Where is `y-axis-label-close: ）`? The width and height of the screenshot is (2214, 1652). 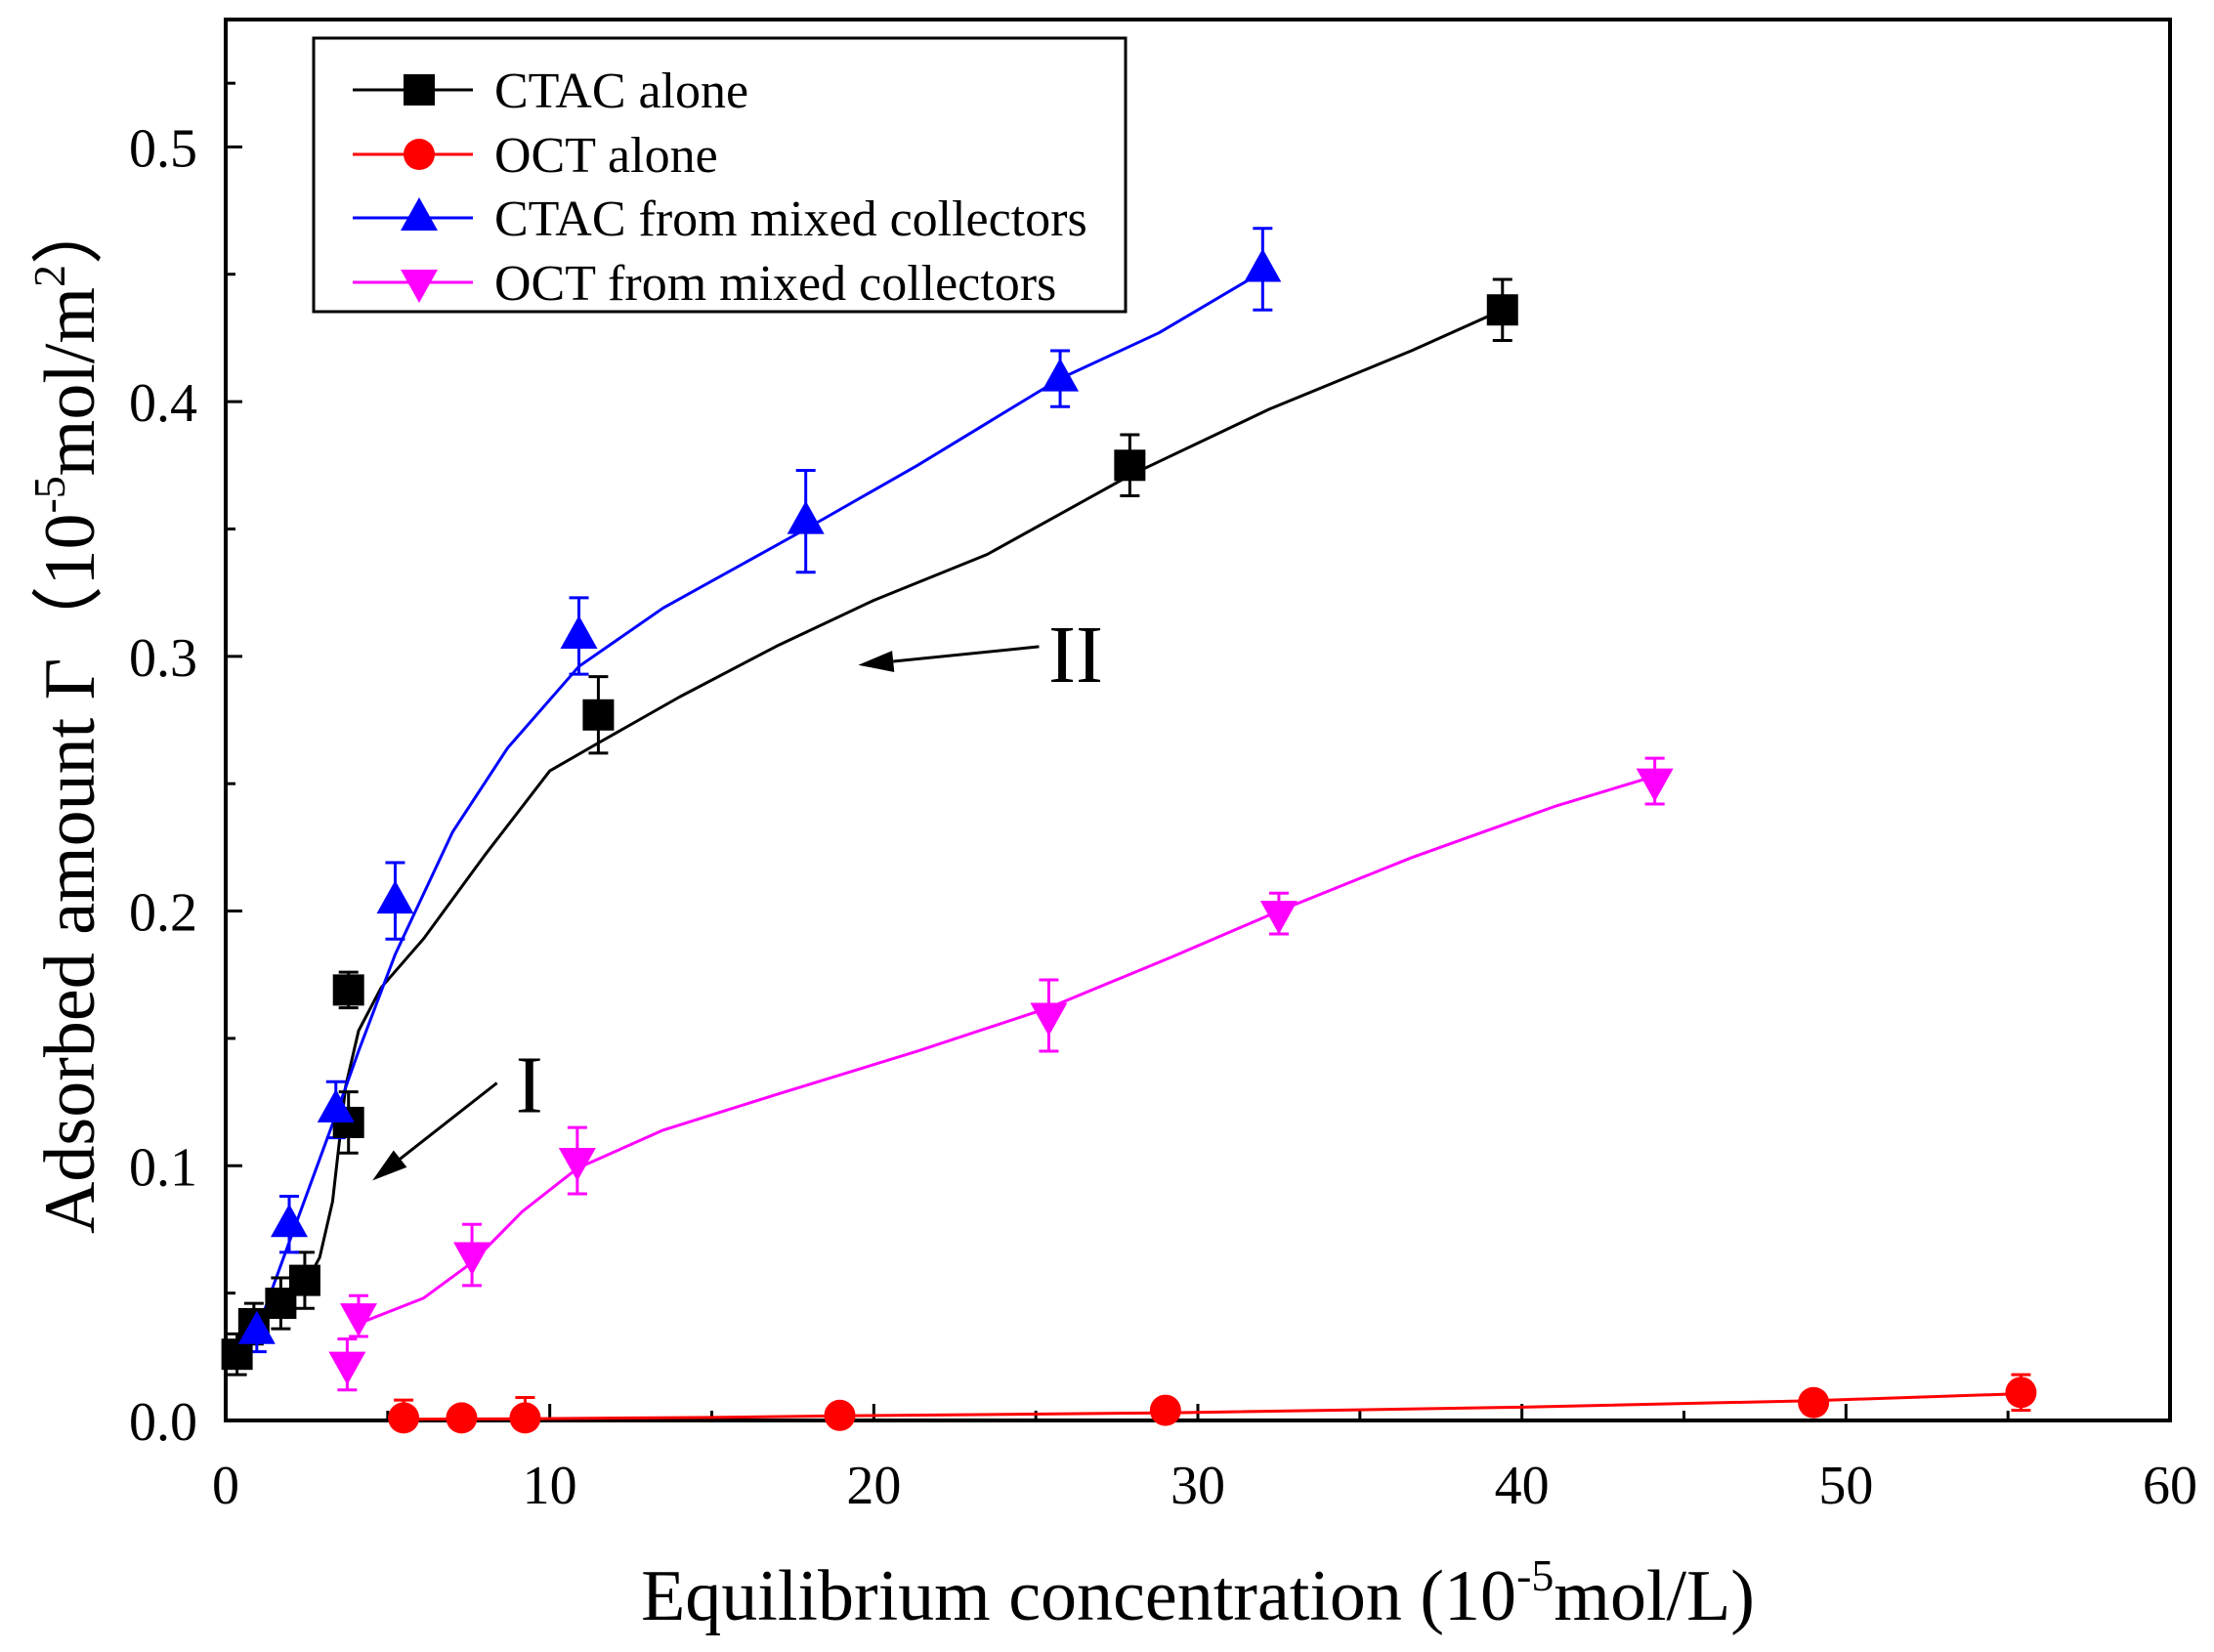
y-axis-label-close: ） is located at coordinates (70, 228).